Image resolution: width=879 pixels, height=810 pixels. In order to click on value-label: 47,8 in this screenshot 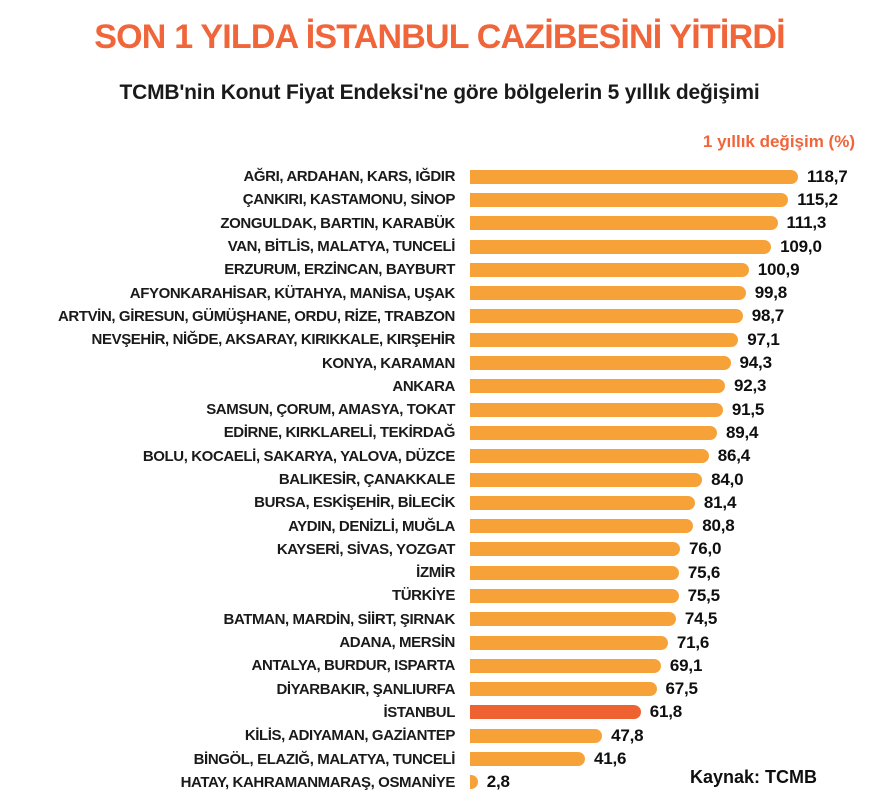, I will do `click(627, 735)`.